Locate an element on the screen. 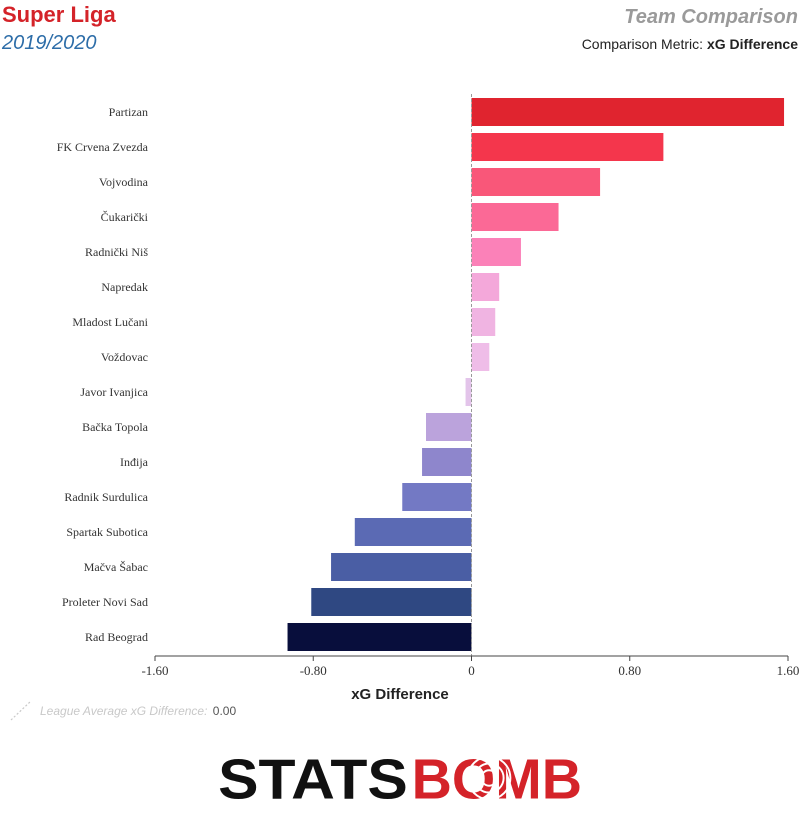 This screenshot has height=820, width=800. logo-target-icon is located at coordinates (489, 778).